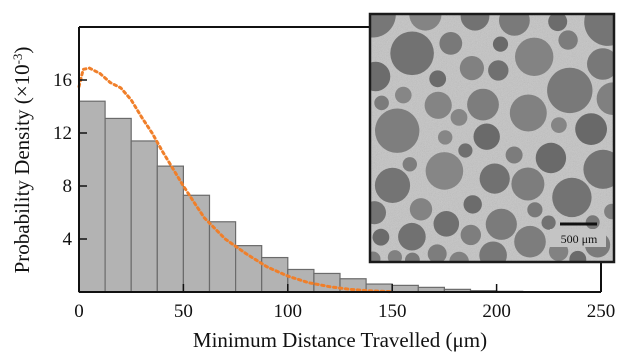 This screenshot has width=622, height=355. Describe the element at coordinates (496, 311) in the screenshot. I see `x-tick-label-200: 200` at that location.